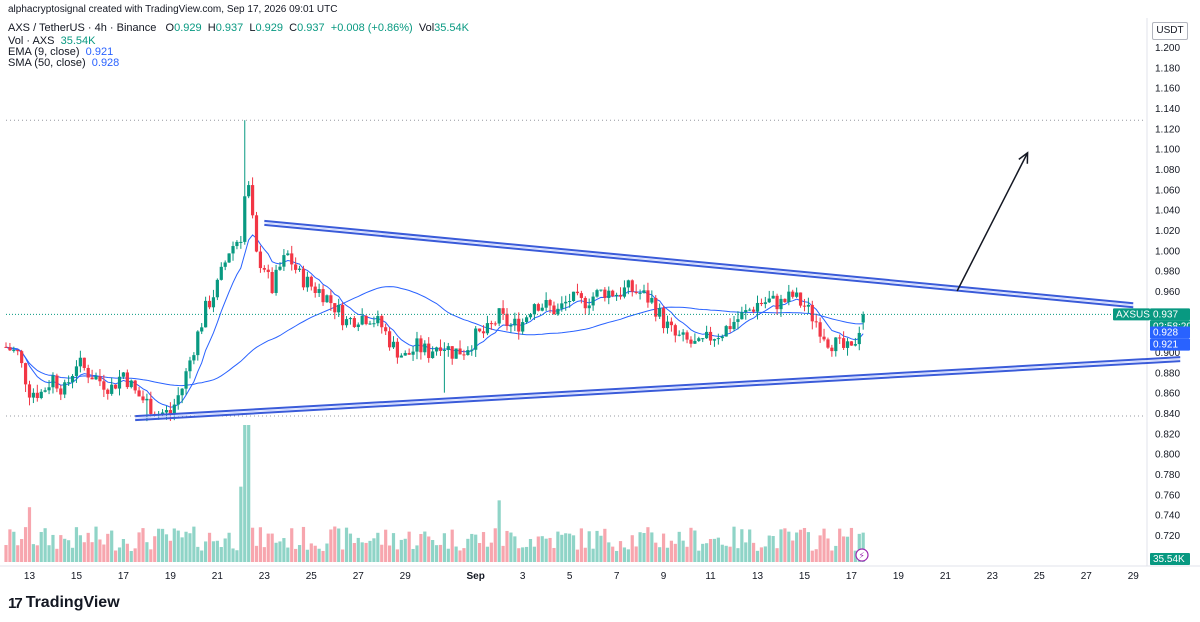 The height and width of the screenshot is (622, 1200). I want to click on y-tick-label: 0.800, so click(1167, 455).